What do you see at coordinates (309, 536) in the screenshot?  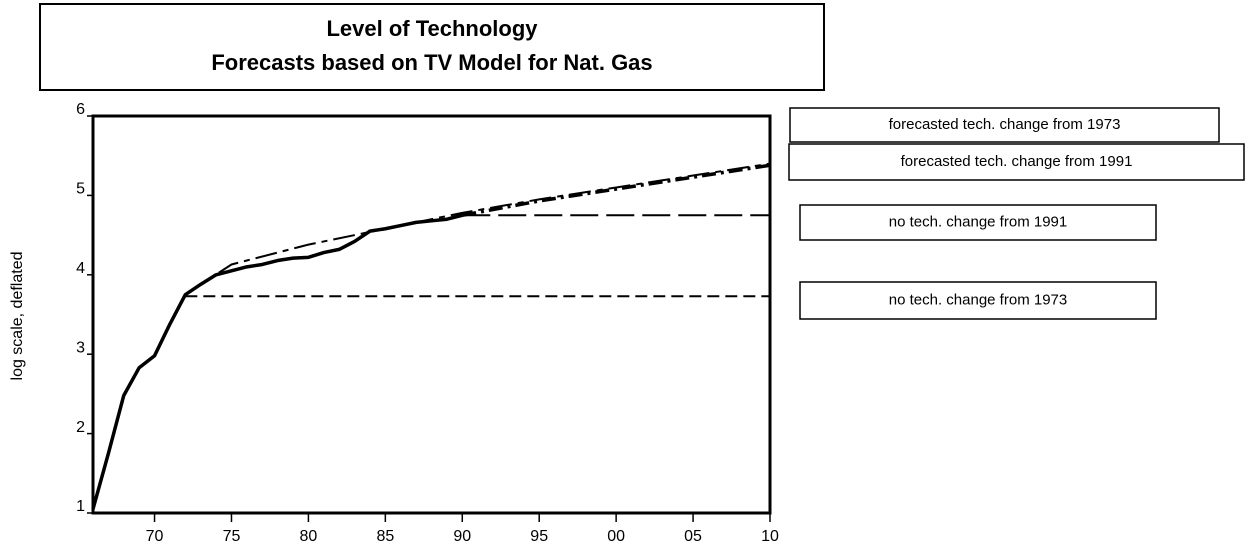 I see `x-tick-label: 80` at bounding box center [309, 536].